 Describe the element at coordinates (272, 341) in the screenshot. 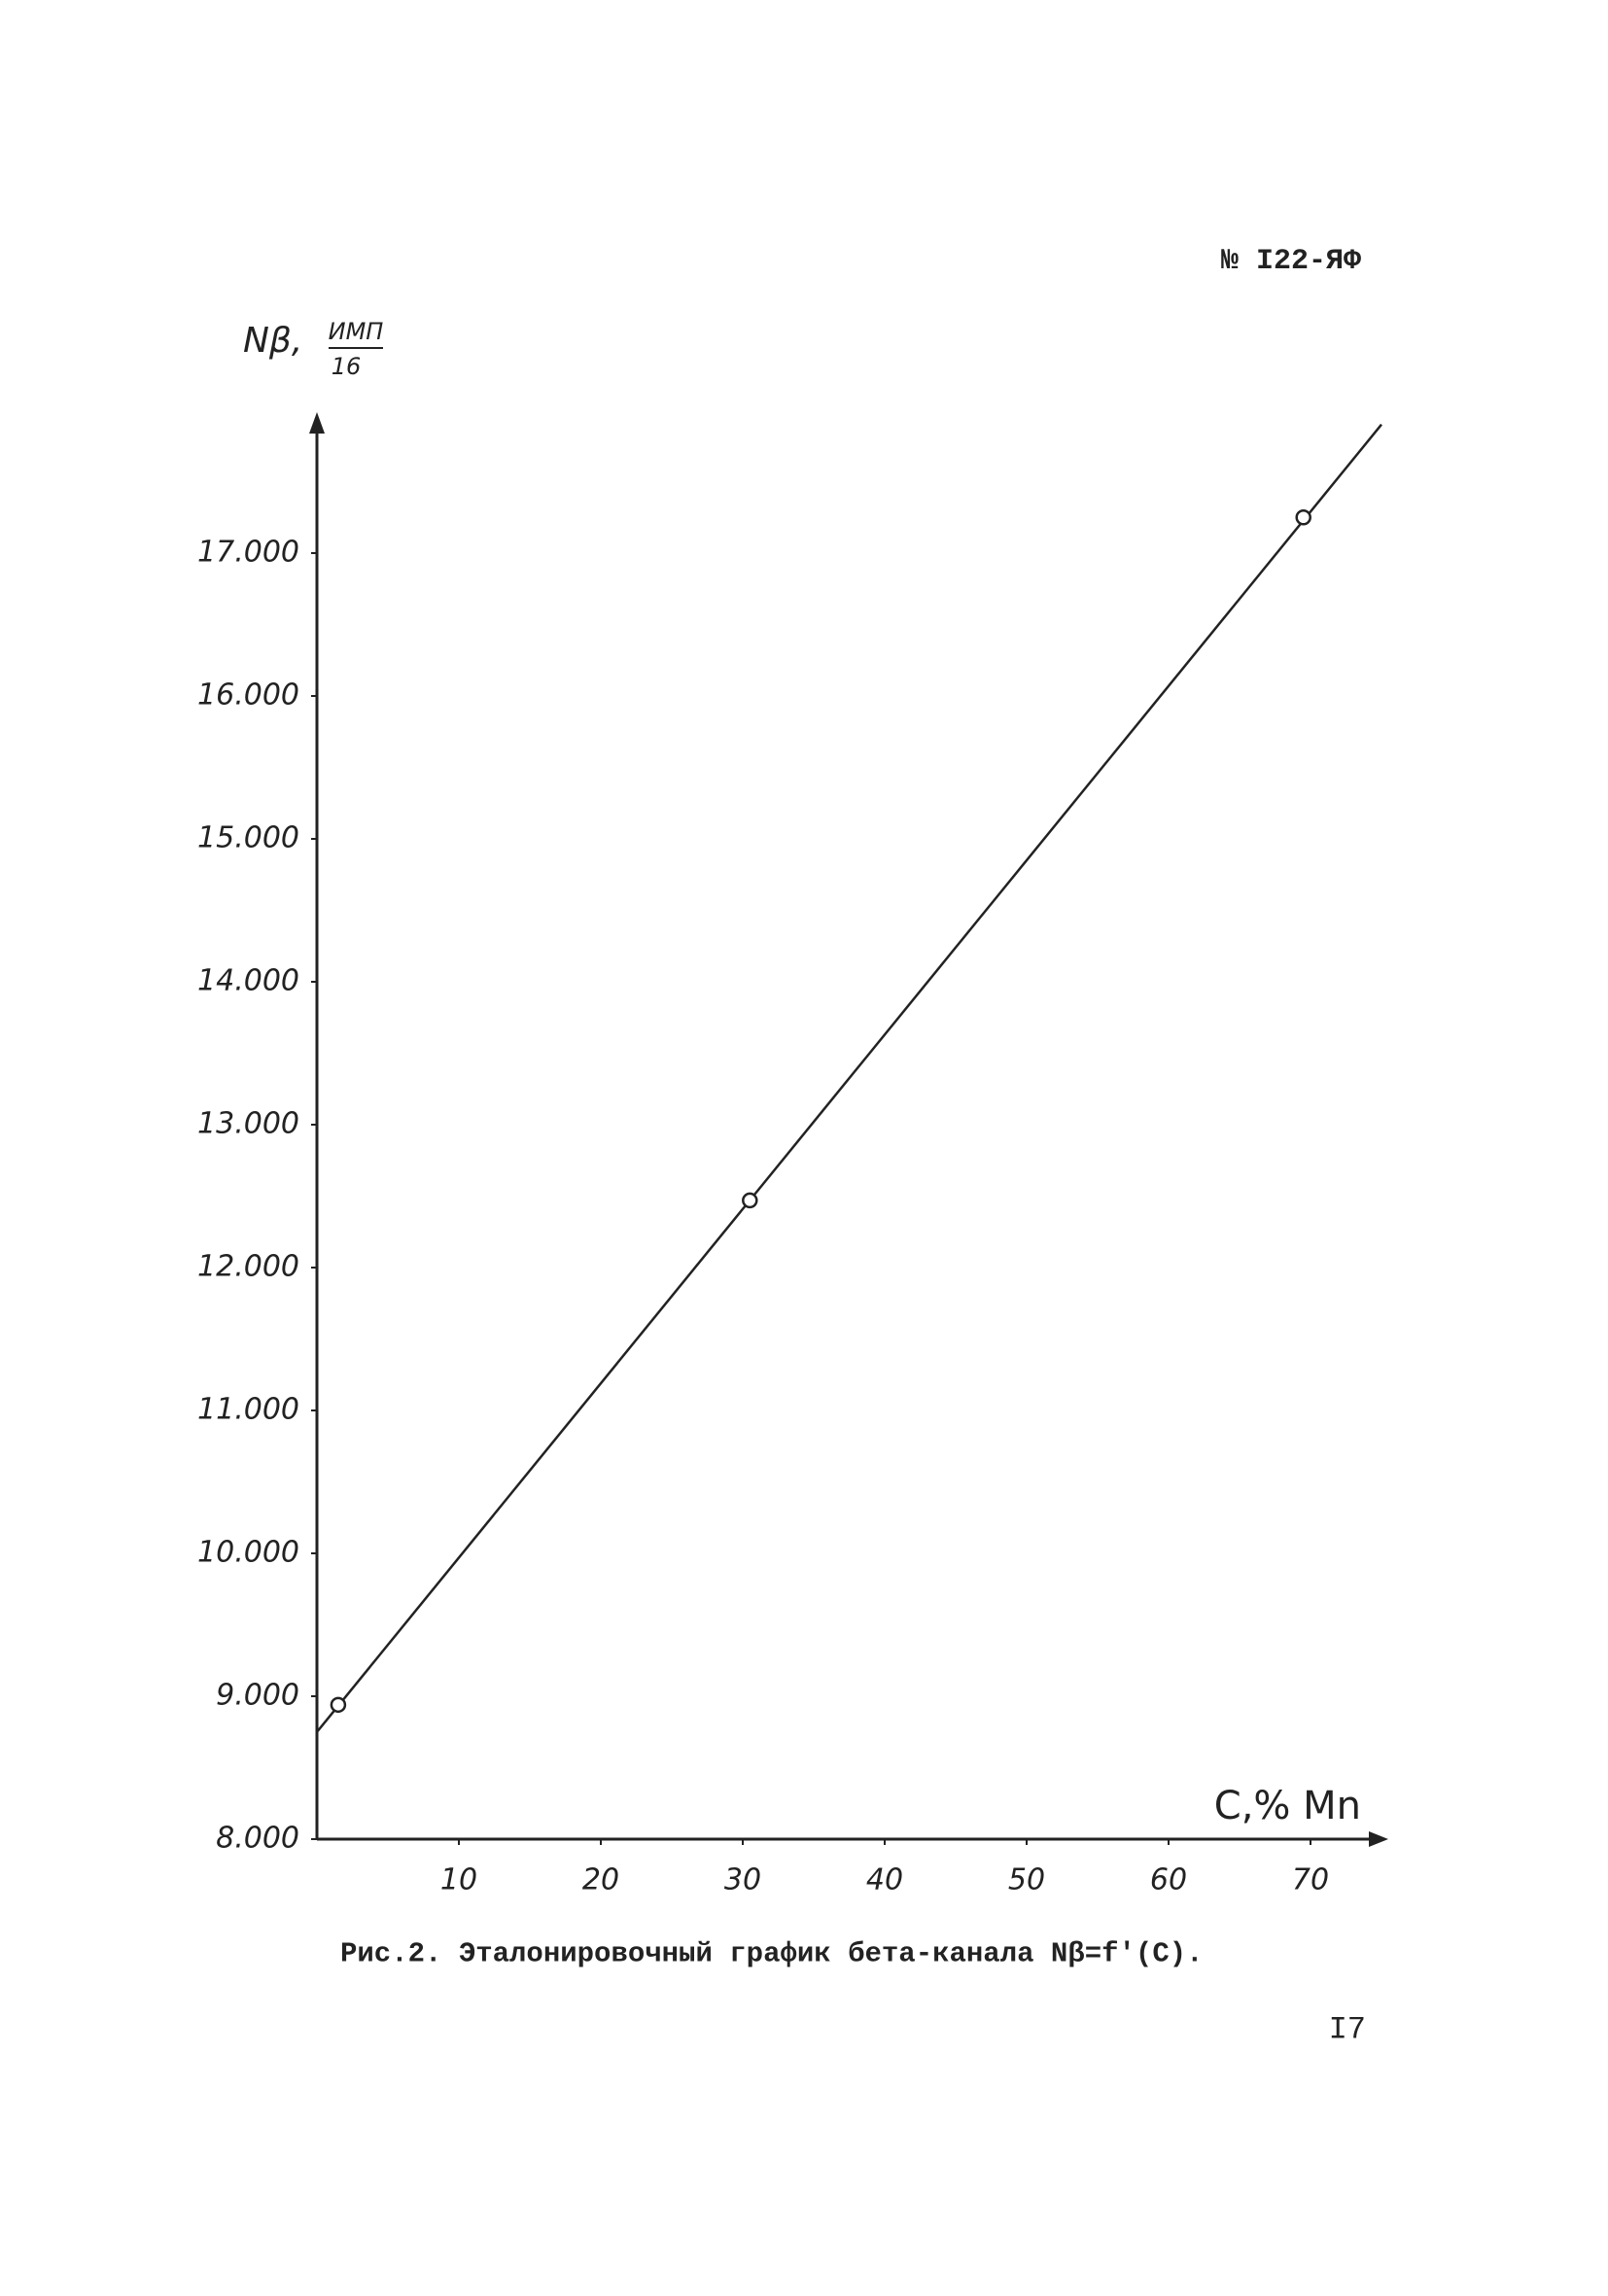

I see `y-label: Nβ,` at that location.